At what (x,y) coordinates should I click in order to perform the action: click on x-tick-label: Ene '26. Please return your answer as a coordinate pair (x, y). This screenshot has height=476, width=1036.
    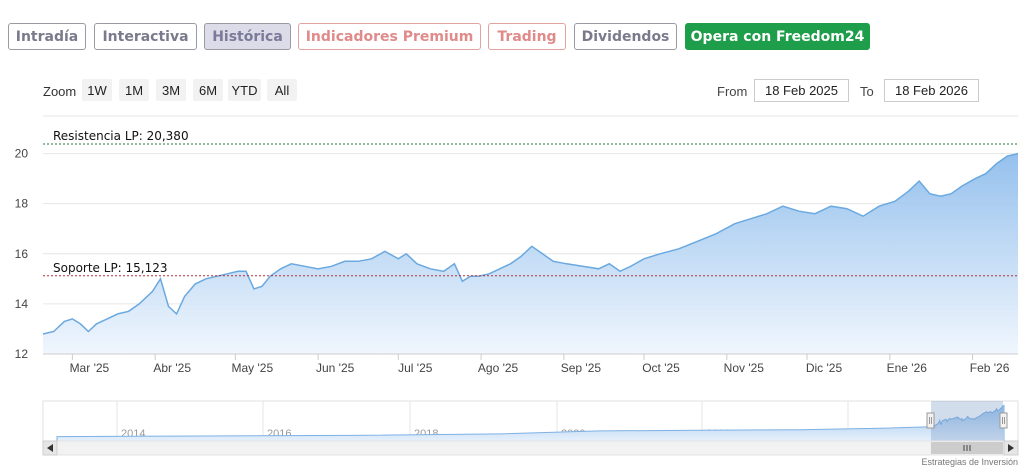
    Looking at the image, I should click on (907, 368).